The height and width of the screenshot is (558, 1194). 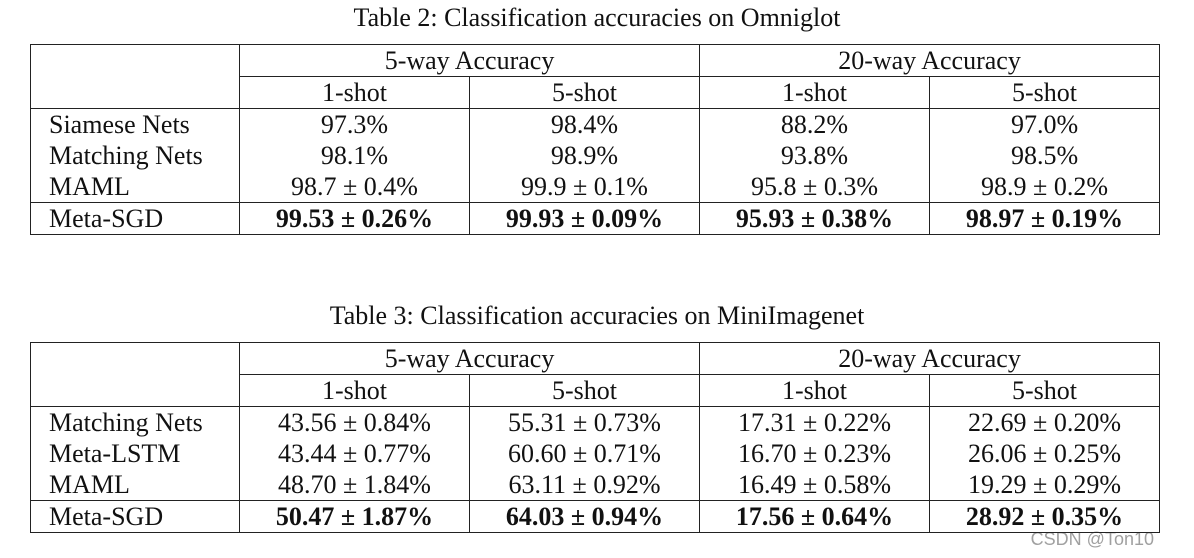 I want to click on cell: 63.11 ± 0.92%, so click(x=584, y=485).